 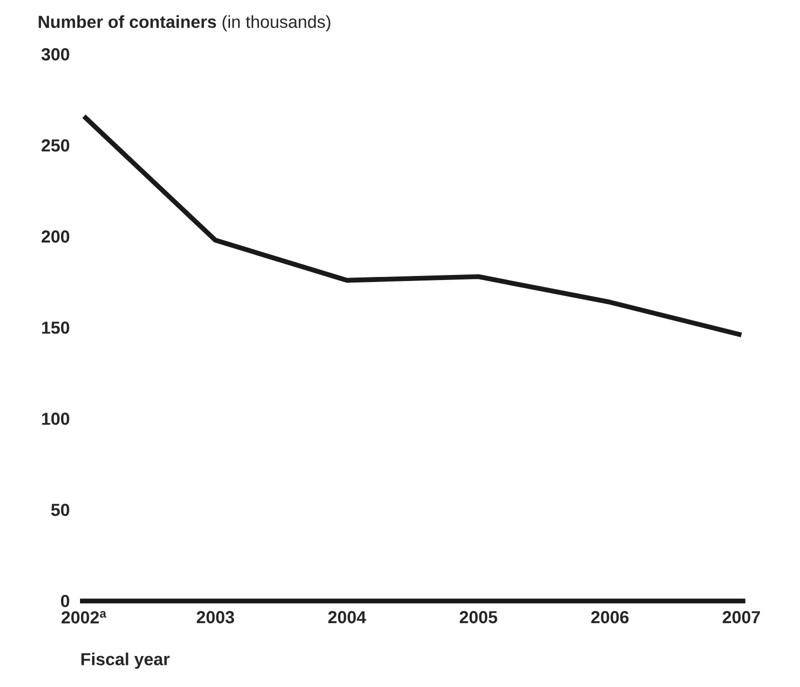 I want to click on chart-title: Number of containers (in thousands), so click(x=184, y=23).